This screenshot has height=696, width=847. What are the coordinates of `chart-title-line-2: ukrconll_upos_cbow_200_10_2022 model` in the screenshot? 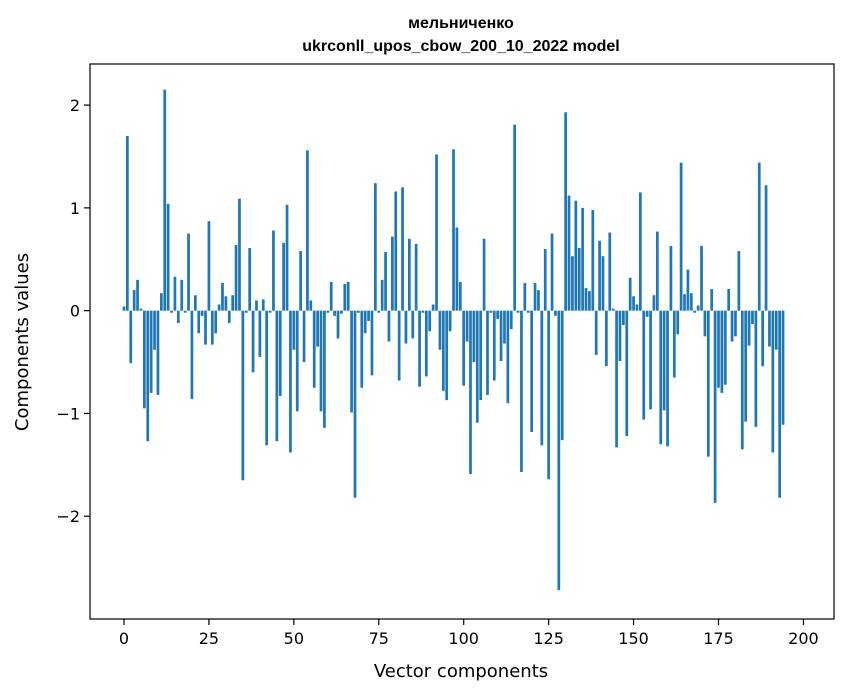 It's located at (460, 46).